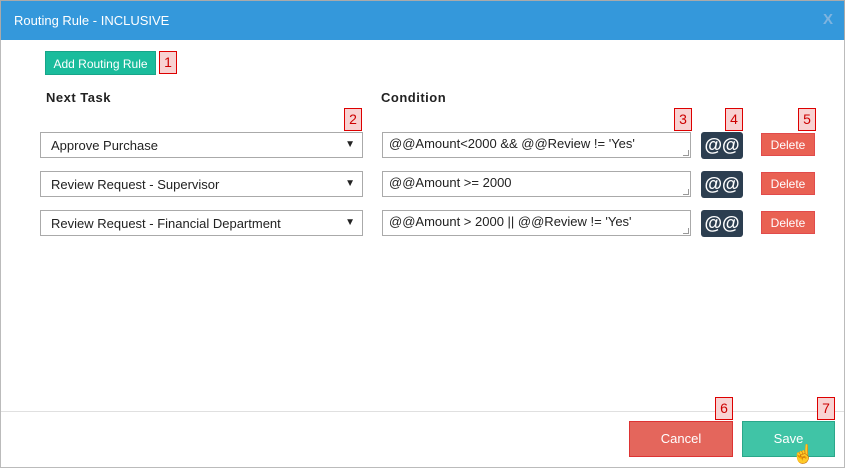 This screenshot has width=845, height=468. I want to click on annotation-7: 7, so click(826, 408).